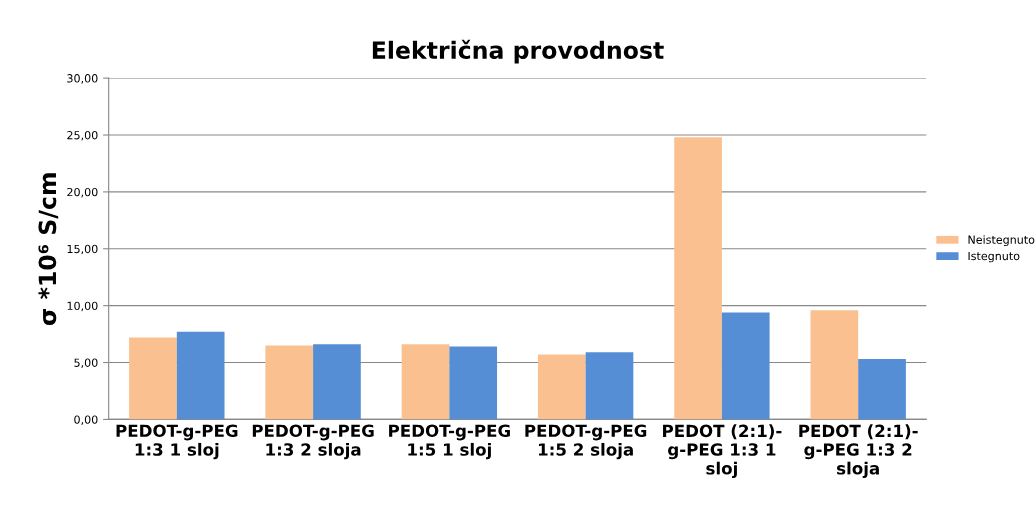 Image resolution: width=1035 pixels, height=521 pixels. What do you see at coordinates (48, 249) in the screenshot?
I see `y-axis-title: σ *10⁶ S/cm` at bounding box center [48, 249].